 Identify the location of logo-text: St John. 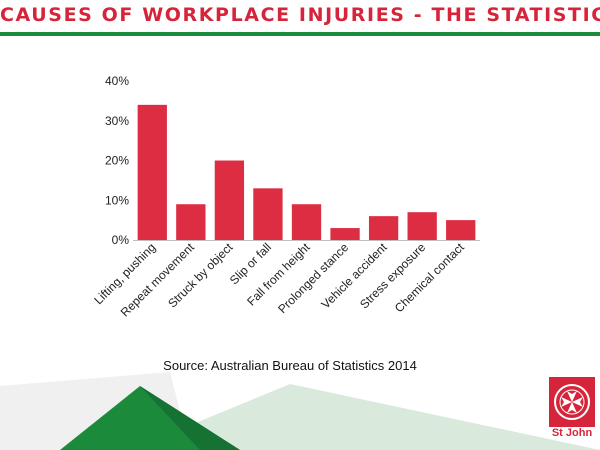
(572, 433).